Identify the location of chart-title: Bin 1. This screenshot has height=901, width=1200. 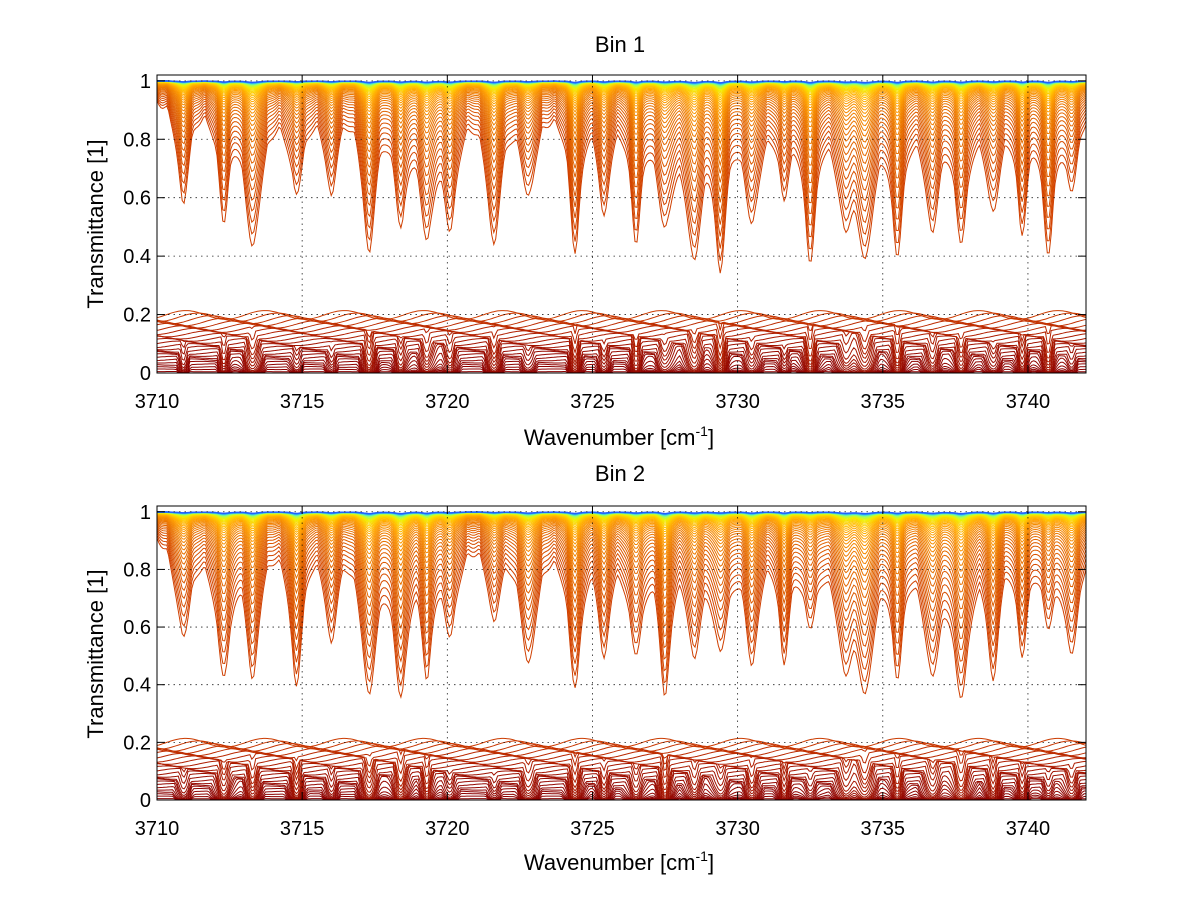
(620, 44).